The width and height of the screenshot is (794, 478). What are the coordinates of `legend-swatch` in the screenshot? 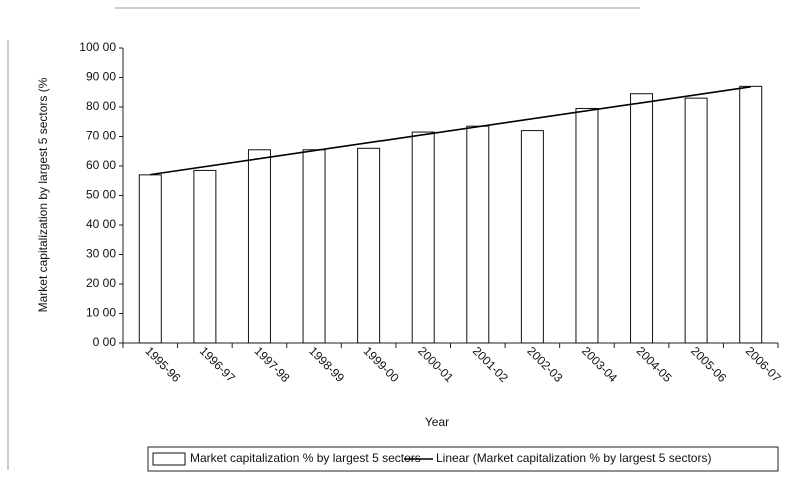 It's located at (169, 459).